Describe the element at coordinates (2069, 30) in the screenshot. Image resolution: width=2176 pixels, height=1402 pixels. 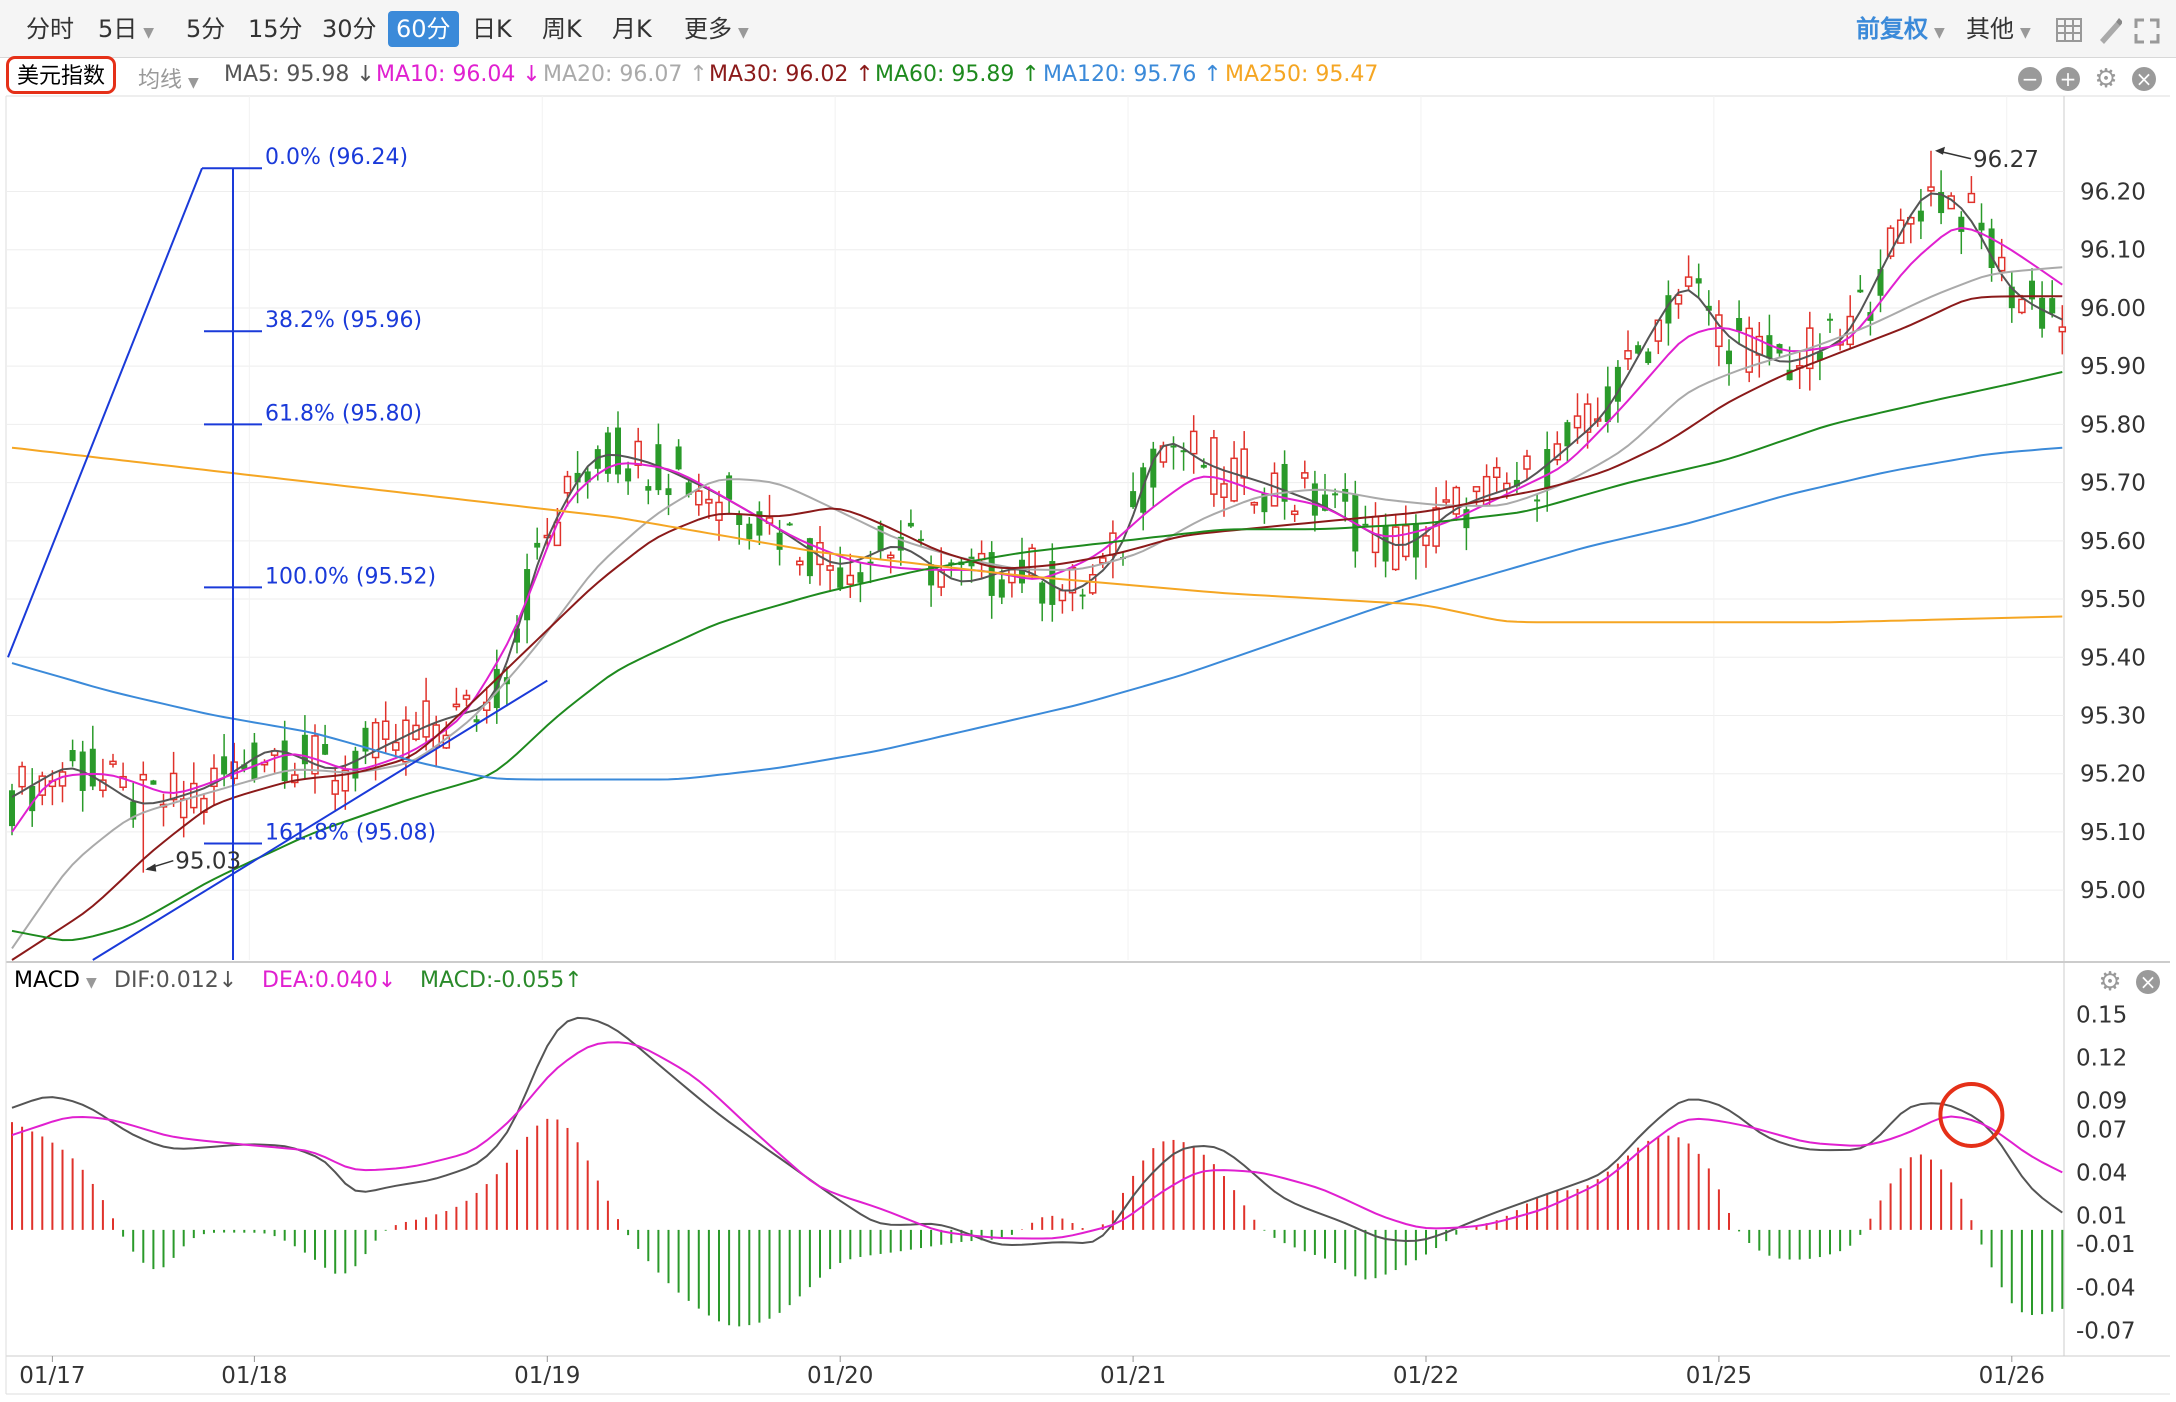
I see `layout-grid-icon` at that location.